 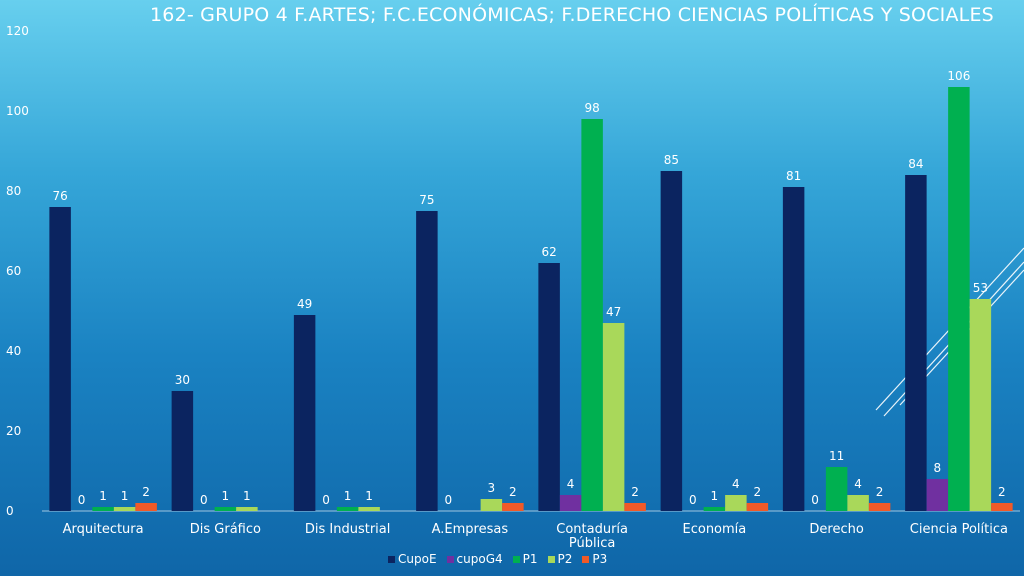 I want to click on data-label-cupog4-4: 0, so click(x=449, y=500).